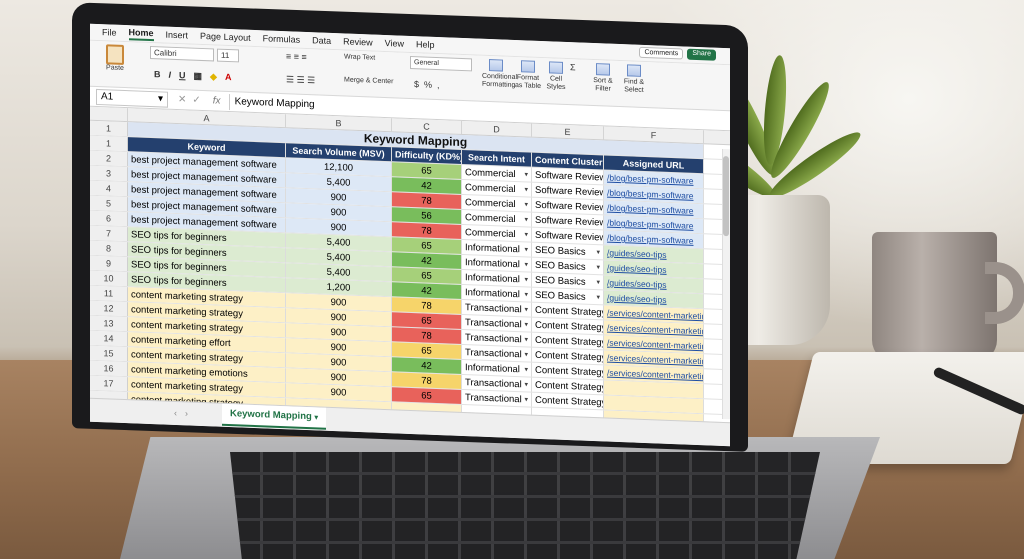 The width and height of the screenshot is (1024, 559). What do you see at coordinates (109, 188) in the screenshot?
I see `row-number: 4` at bounding box center [109, 188].